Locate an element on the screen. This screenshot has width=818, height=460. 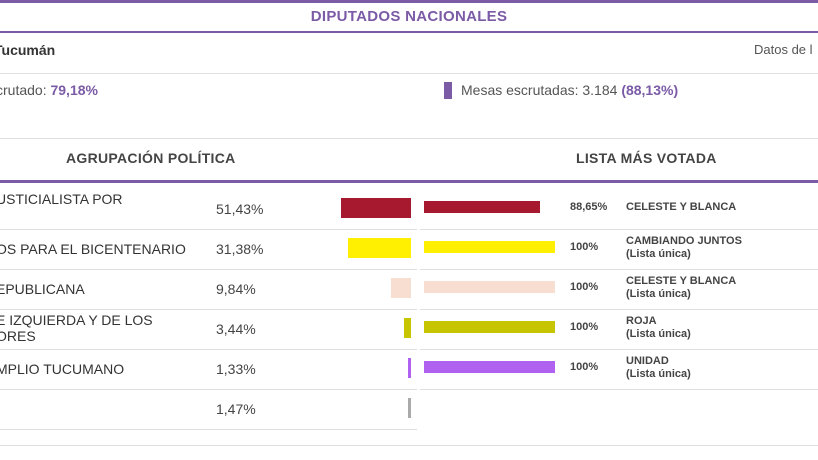
section-title: DIPUTADOS NACIONALES is located at coordinates (409, 16).